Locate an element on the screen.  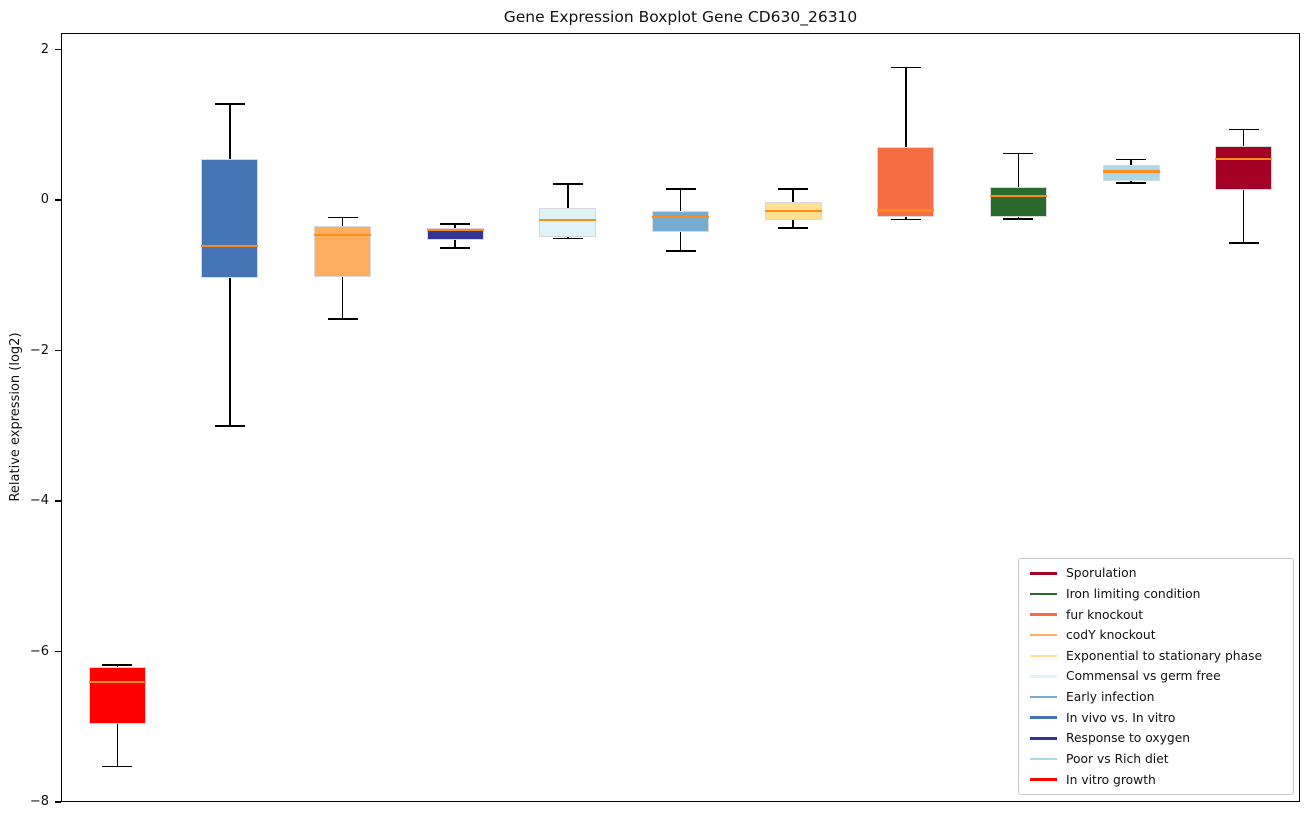
legend-label: Exponential to stationary phase is located at coordinates (1164, 655).